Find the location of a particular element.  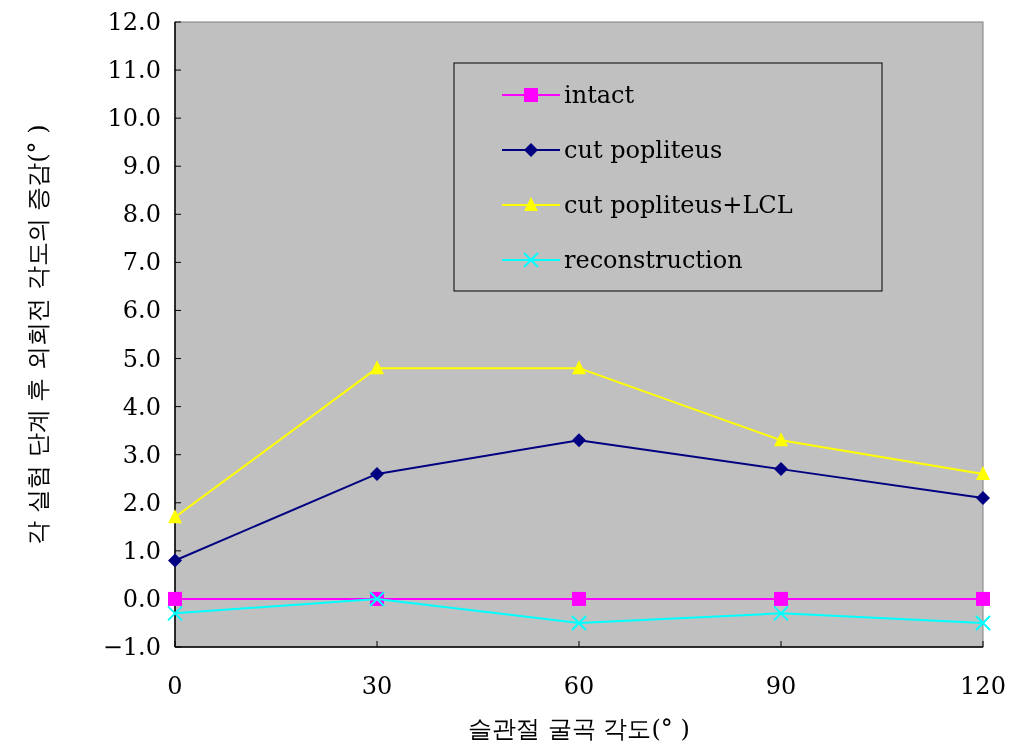

y-tick-label: 0.0 is located at coordinates (141, 598).